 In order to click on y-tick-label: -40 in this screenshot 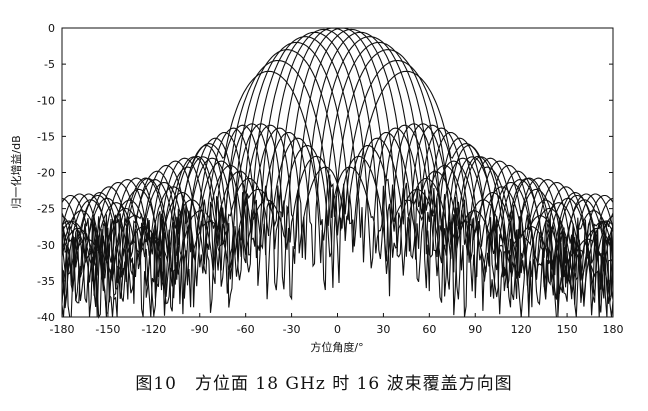, I will do `click(46, 317)`.